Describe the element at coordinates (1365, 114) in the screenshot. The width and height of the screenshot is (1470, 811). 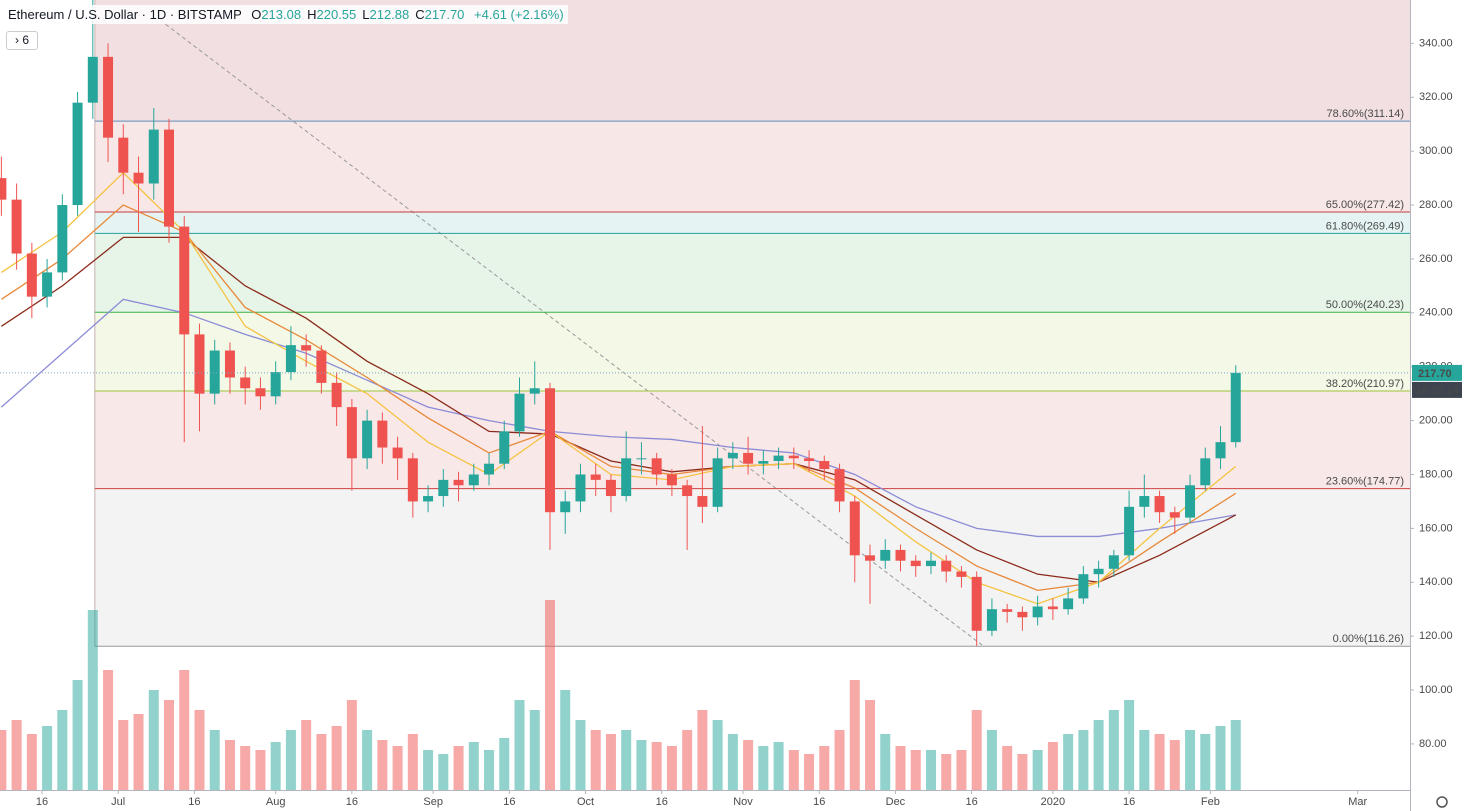
I see `fib-label: 78.60%(311.14)` at that location.